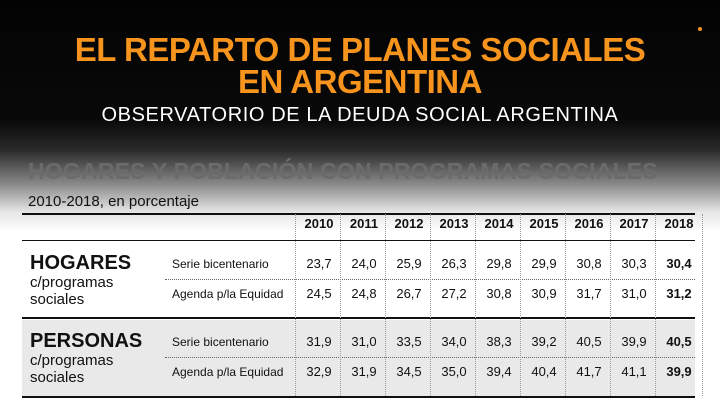 This screenshot has width=720, height=405. I want to click on table-cell: 41,1, so click(634, 371).